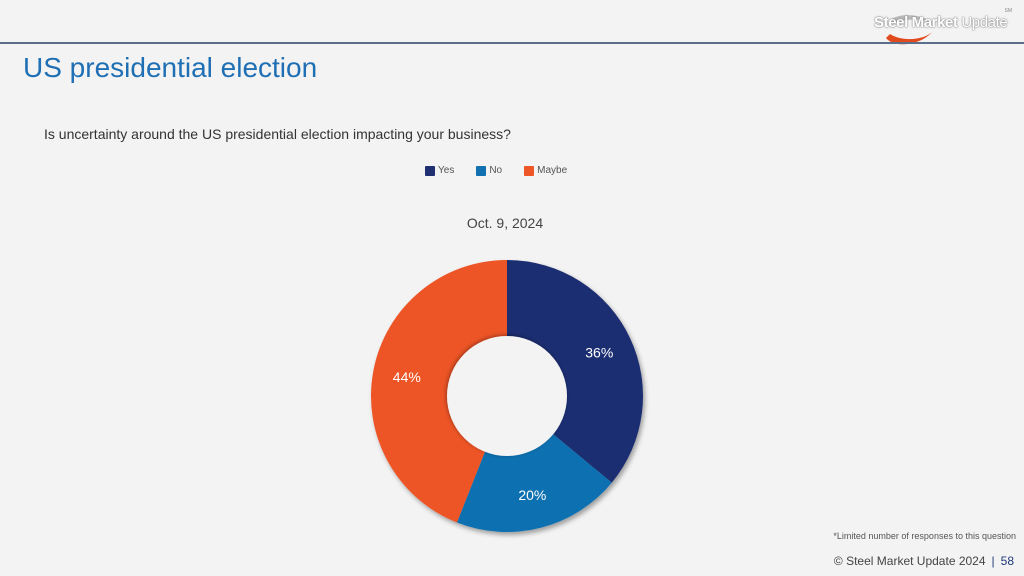 Image resolution: width=1024 pixels, height=576 pixels. I want to click on donut-chart: 36% 20% 44%, so click(506, 397).